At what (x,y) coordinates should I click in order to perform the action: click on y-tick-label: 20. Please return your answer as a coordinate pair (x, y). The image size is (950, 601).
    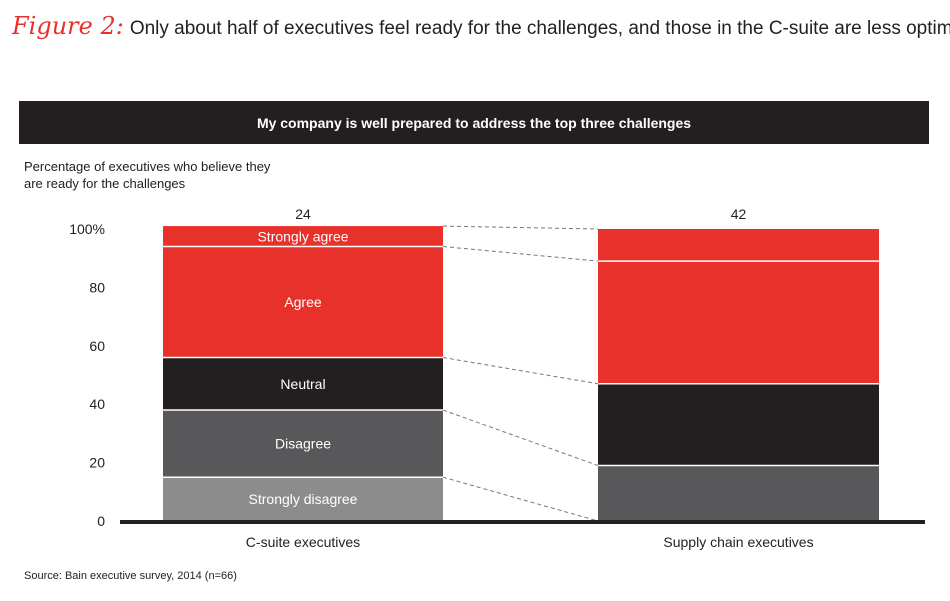
    Looking at the image, I should click on (97, 463).